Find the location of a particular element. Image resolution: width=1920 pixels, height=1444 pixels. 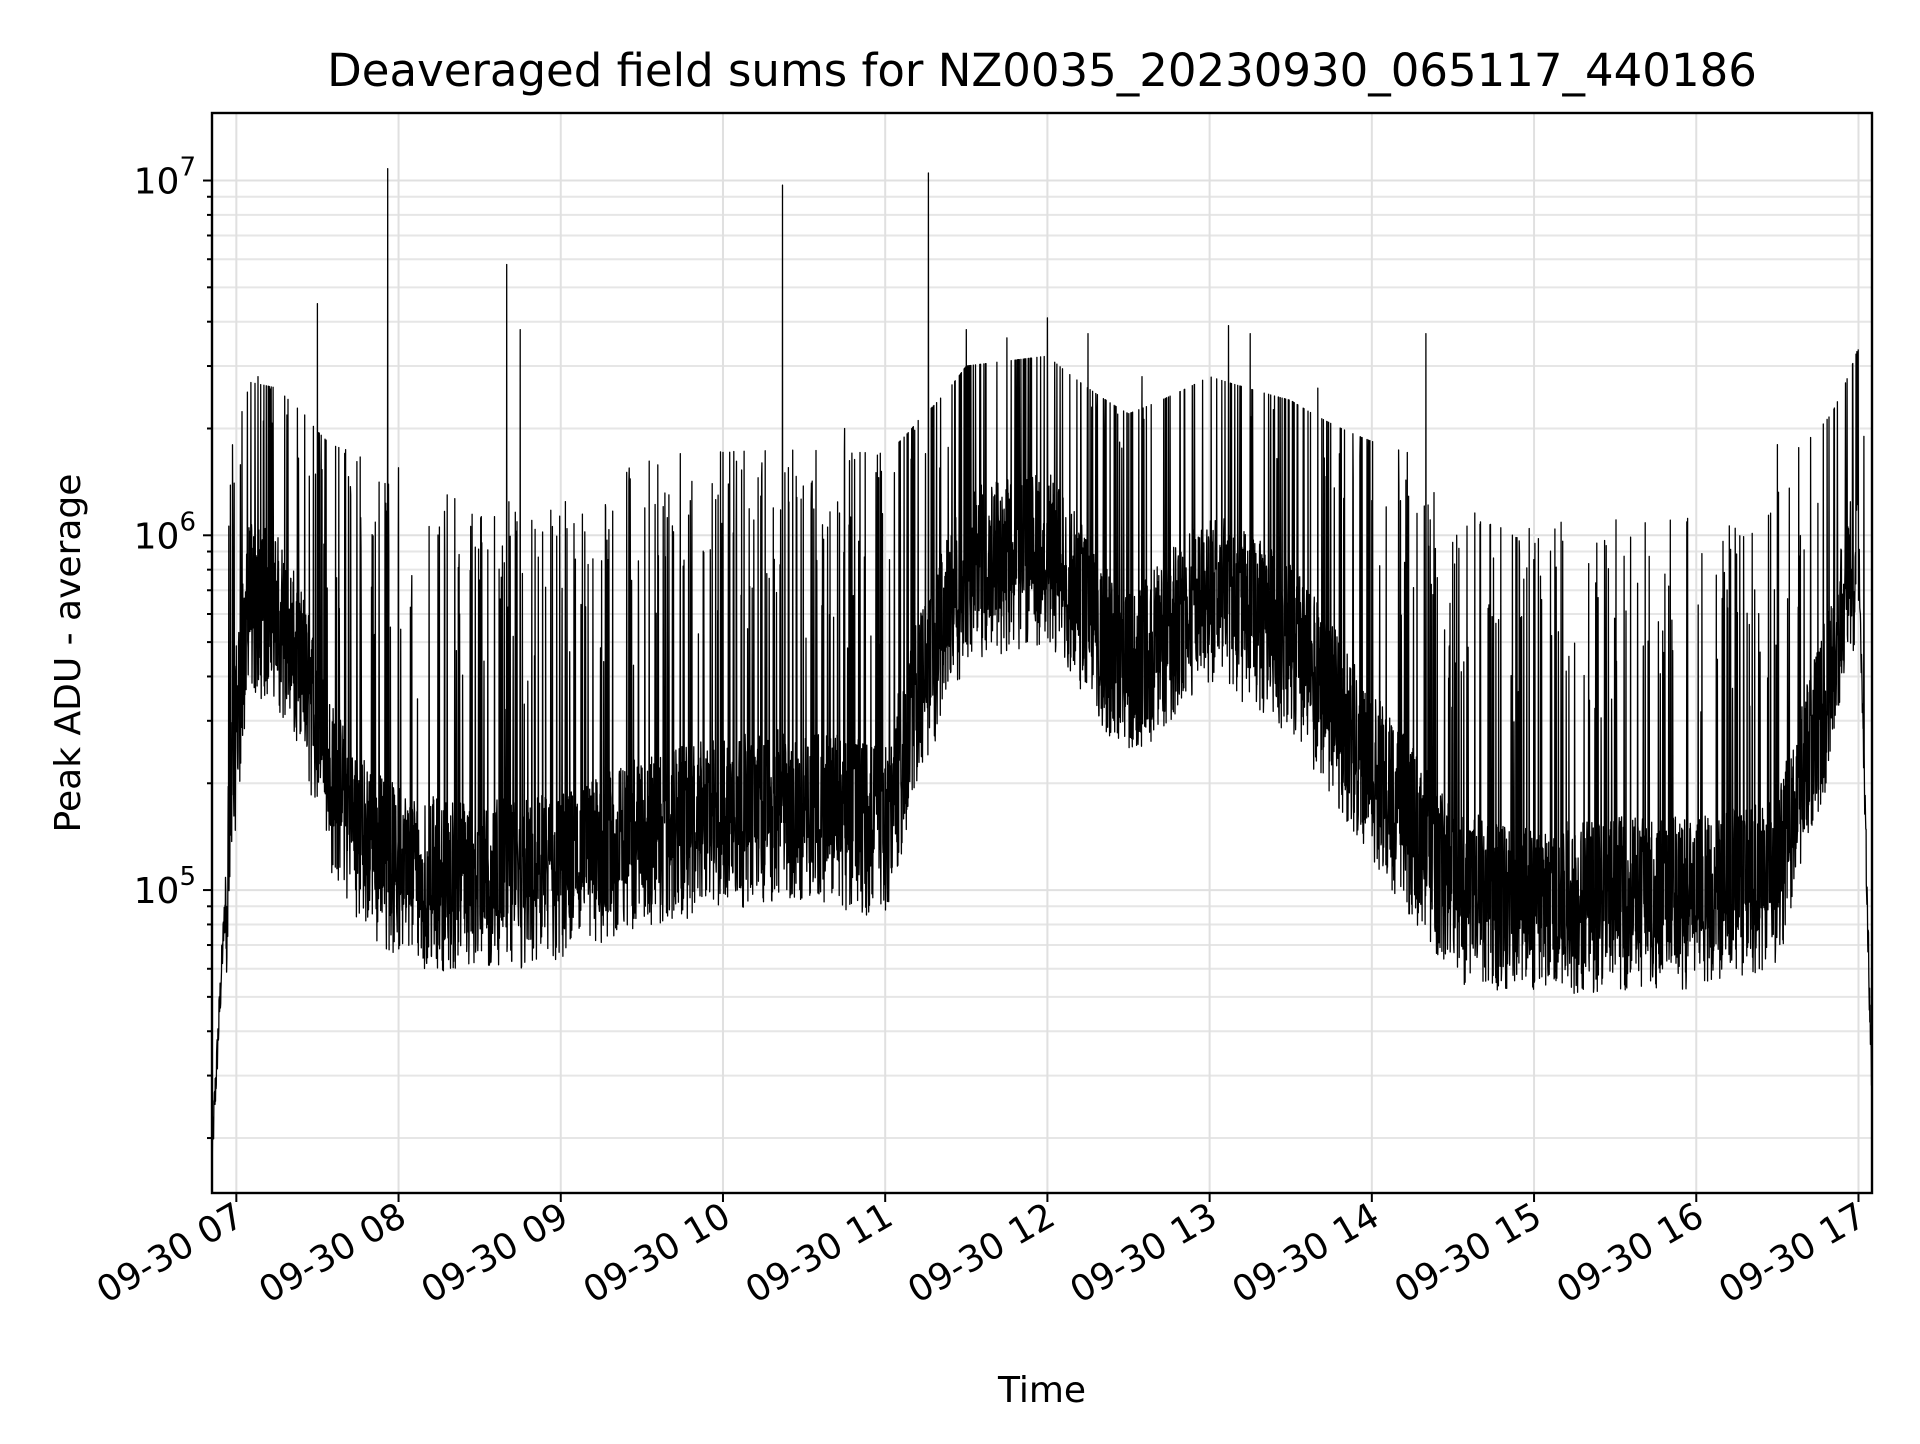

y-tick-label: 10⁷ is located at coordinates (165, 178).